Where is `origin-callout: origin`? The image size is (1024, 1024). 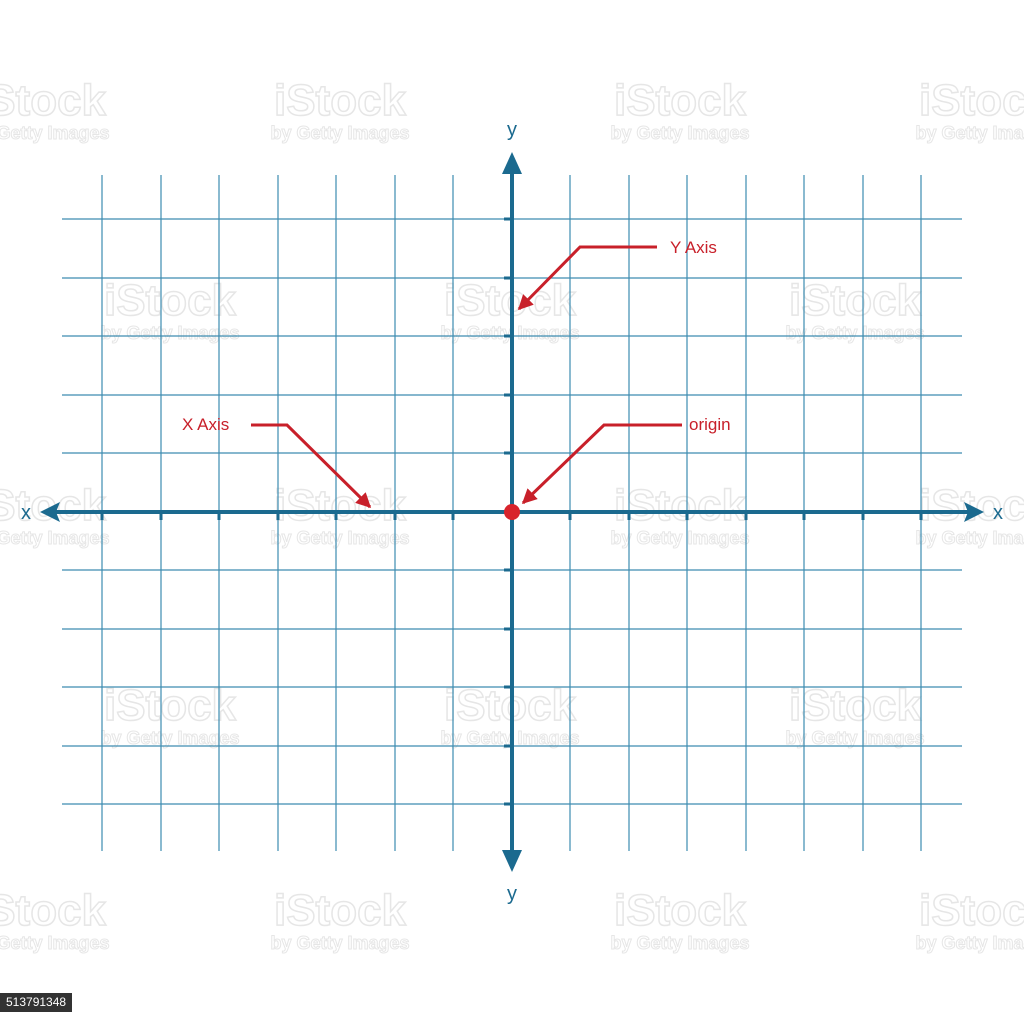 origin-callout: origin is located at coordinates (626, 460).